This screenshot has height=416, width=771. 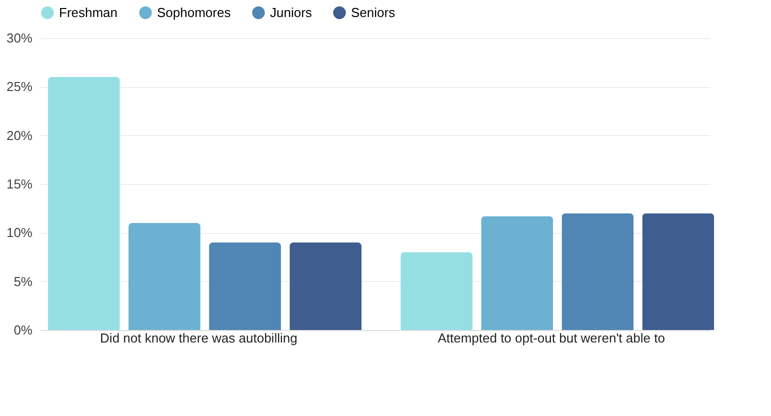 What do you see at coordinates (199, 338) in the screenshot?
I see `x-tick-label: Did not know there was autobilling` at bounding box center [199, 338].